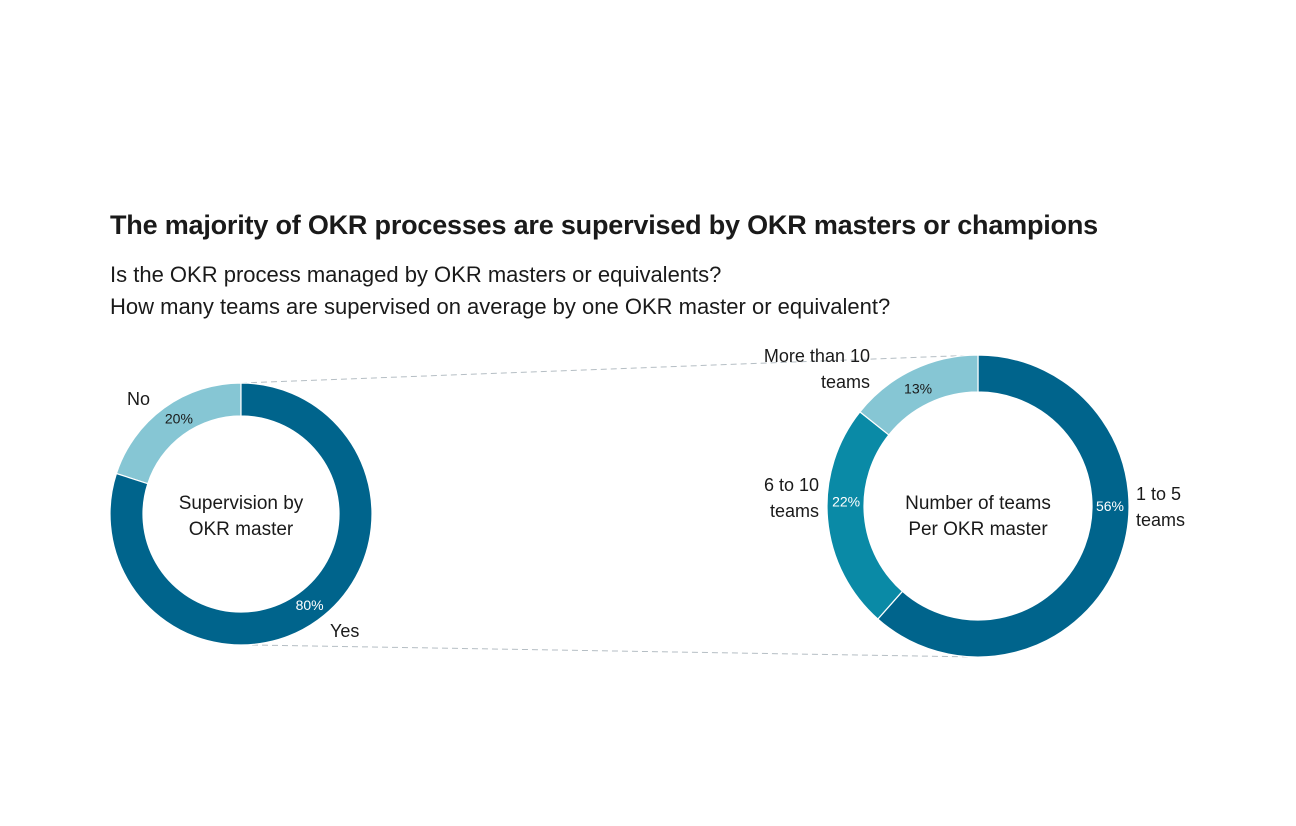  What do you see at coordinates (817, 369) in the screenshot?
I see `slice-category-label: More than 10 teams` at bounding box center [817, 369].